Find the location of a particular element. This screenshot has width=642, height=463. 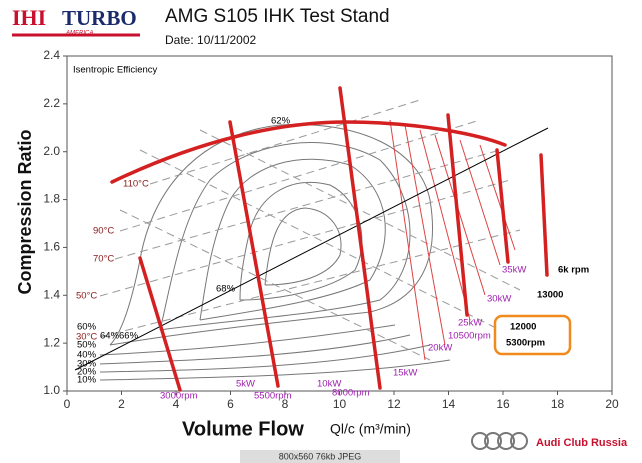

annotation: 64%66% is located at coordinates (119, 336).